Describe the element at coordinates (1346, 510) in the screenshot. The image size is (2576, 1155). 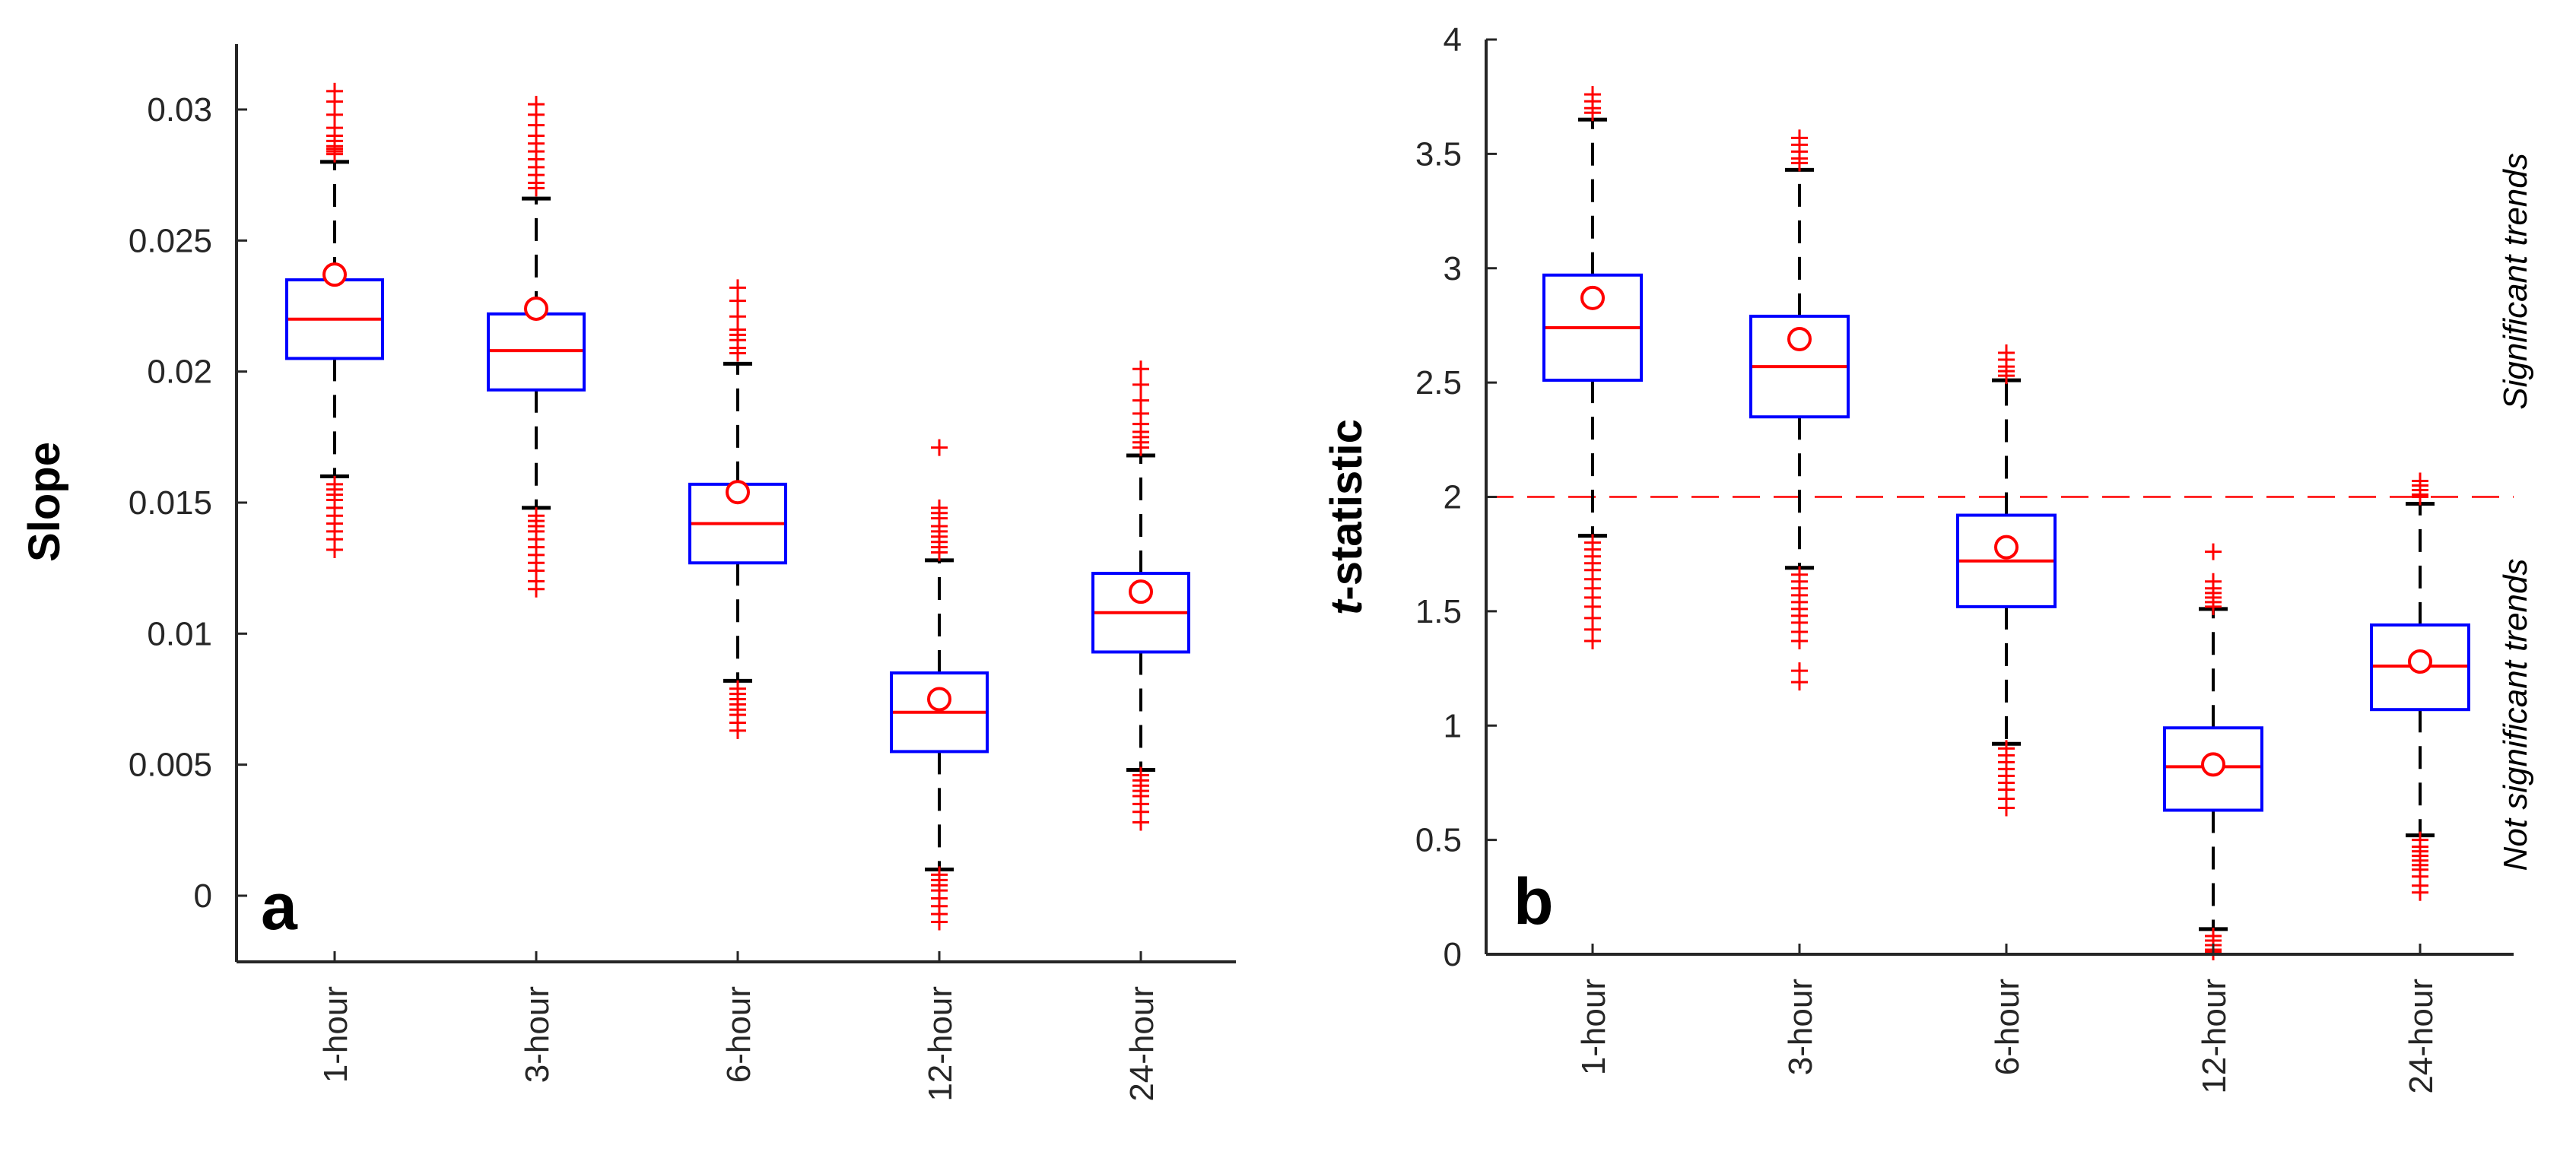
I see `y-axis-label-rest: -statistic` at that location.